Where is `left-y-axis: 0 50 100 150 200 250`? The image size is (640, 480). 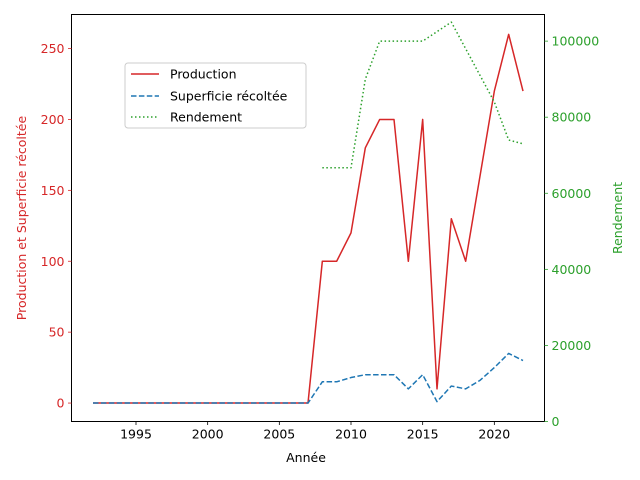 left-y-axis: 0 50 100 150 200 250 is located at coordinates (56, 226).